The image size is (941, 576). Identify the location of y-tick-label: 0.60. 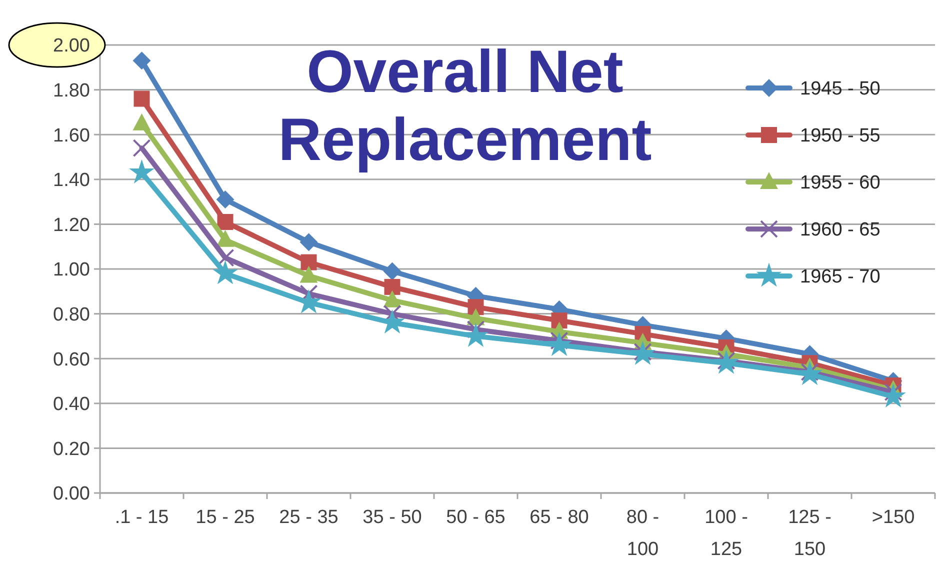
(71, 359).